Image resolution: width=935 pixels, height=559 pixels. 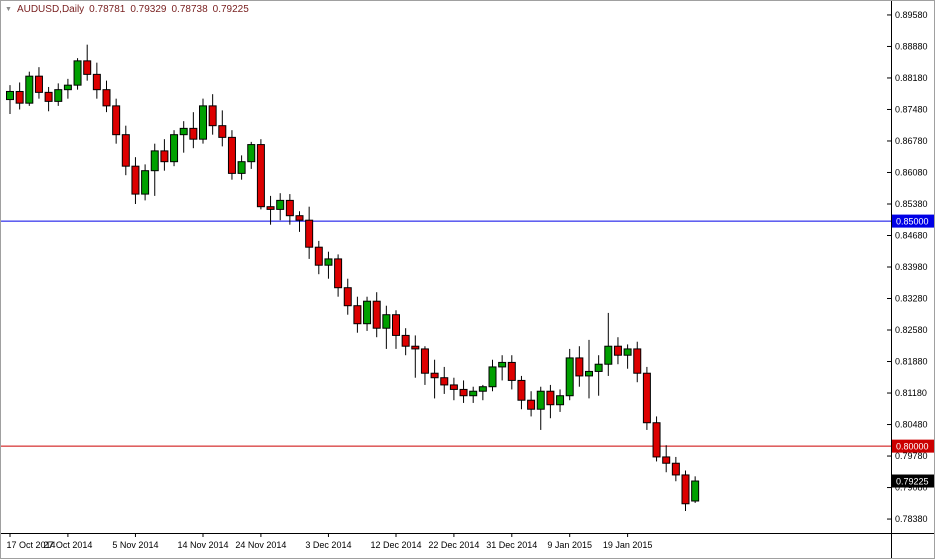 I want to click on date-tick-label: 5 Nov 2014, so click(x=135, y=545).